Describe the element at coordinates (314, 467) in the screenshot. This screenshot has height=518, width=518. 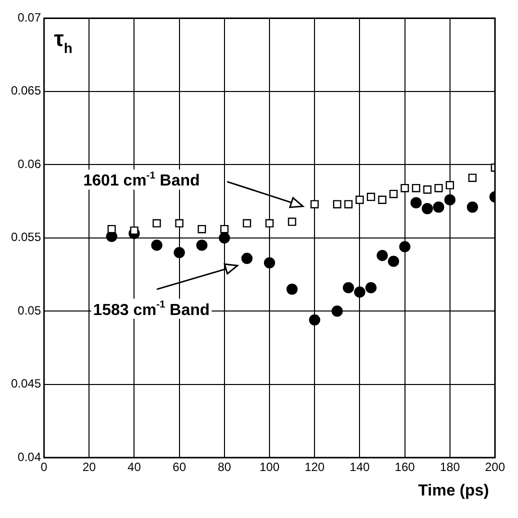
I see `x-tick-label: 120` at that location.